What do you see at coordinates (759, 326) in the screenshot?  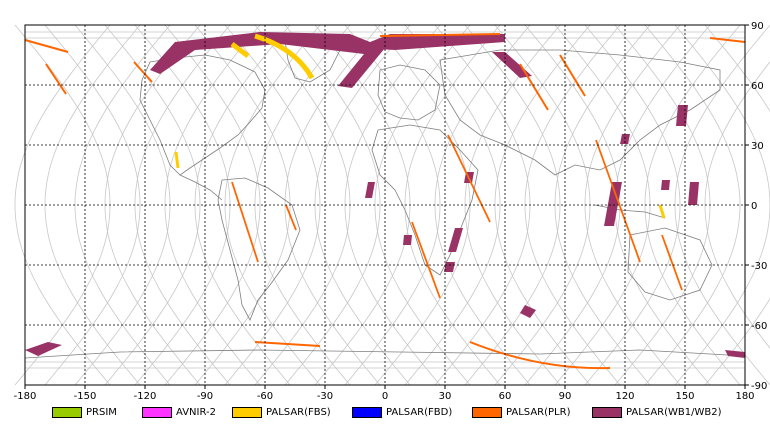 I see `lat-tick-label: -60` at bounding box center [759, 326].